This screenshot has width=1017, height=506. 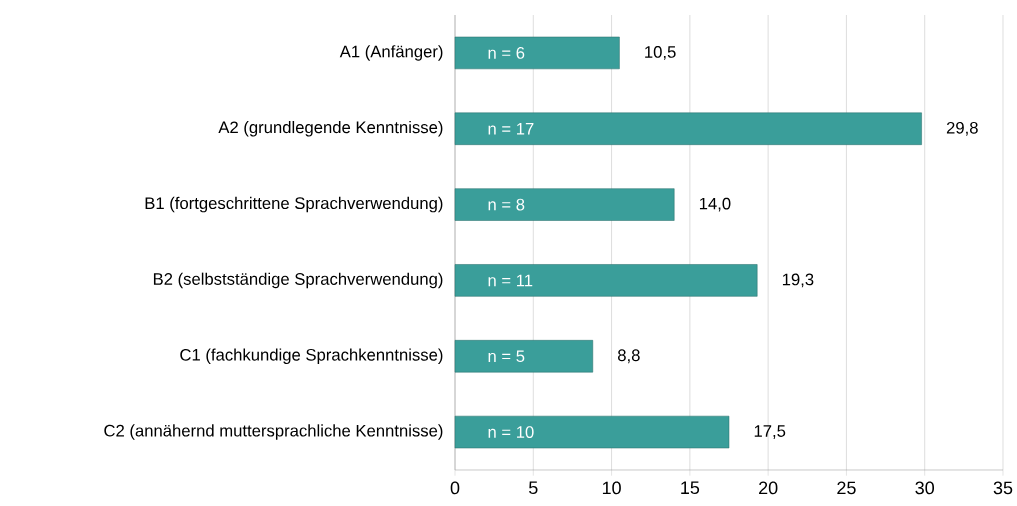 I want to click on x-tick-label: 5, so click(x=533, y=488).